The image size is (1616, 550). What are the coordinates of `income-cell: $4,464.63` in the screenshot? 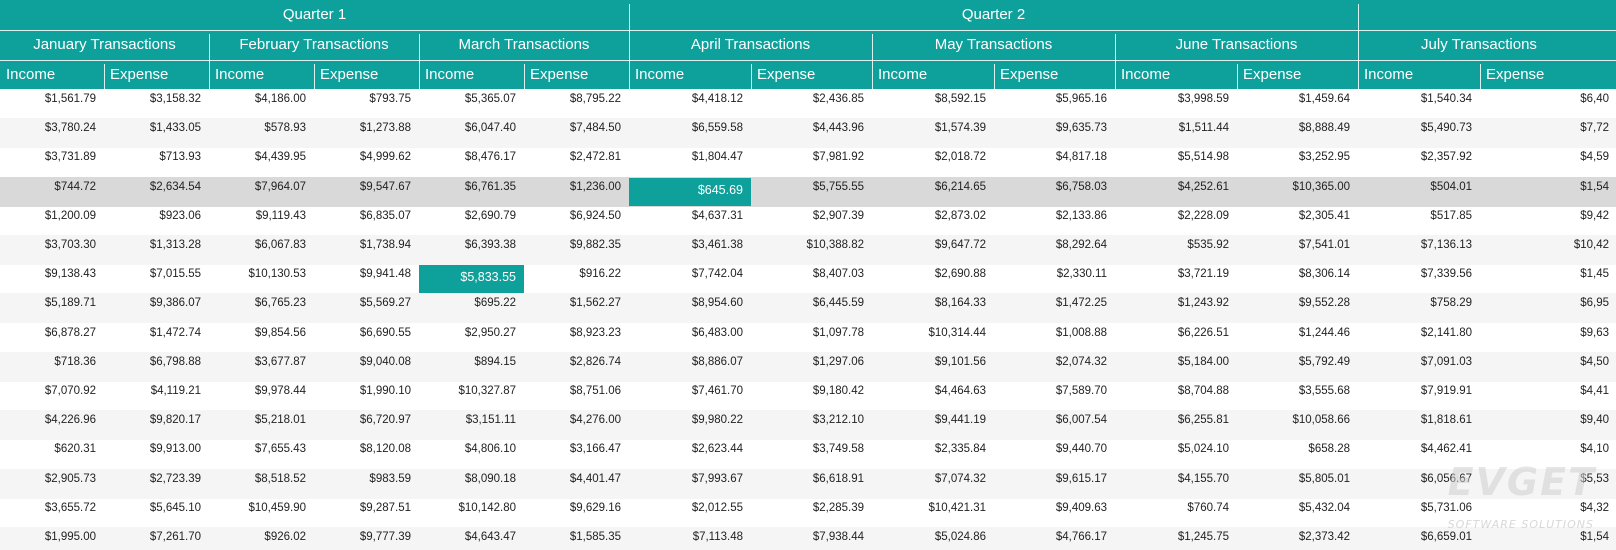 It's located at (960, 391).